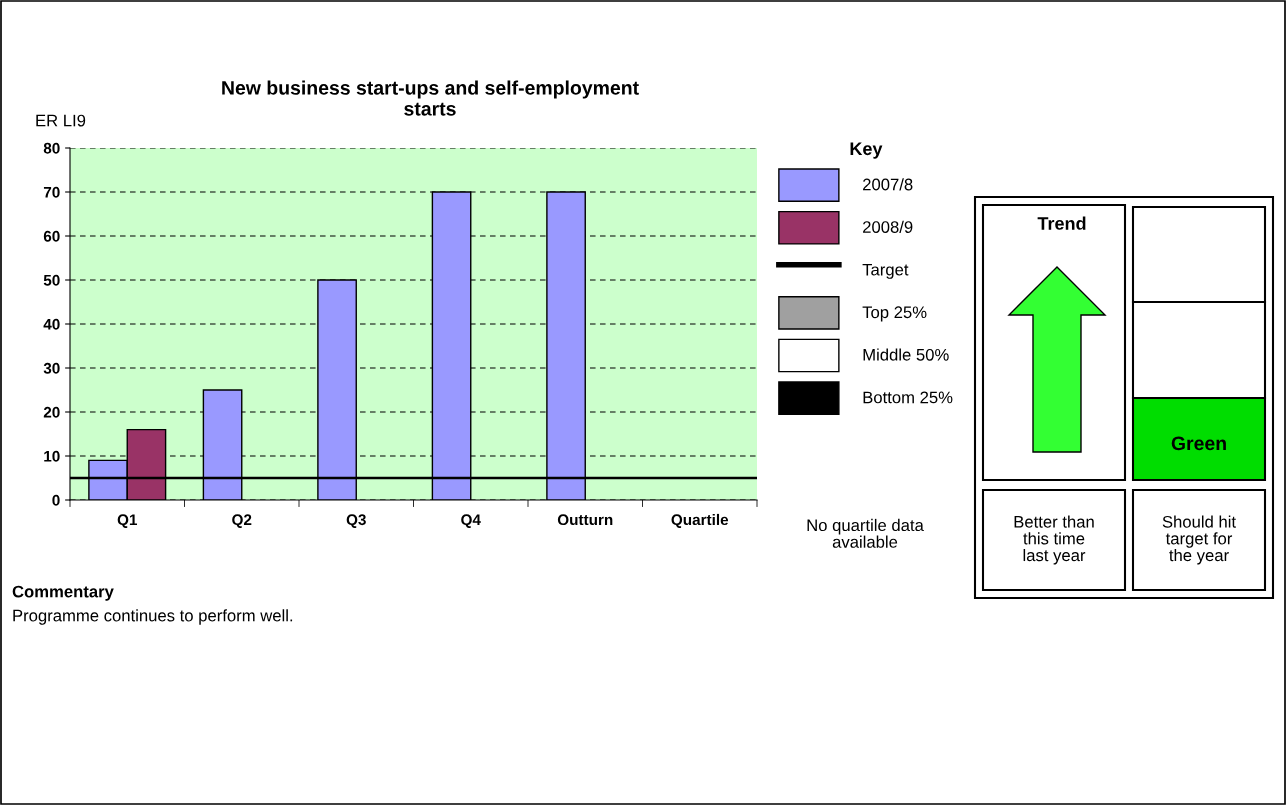 This screenshot has width=1286, height=805. Describe the element at coordinates (1198, 443) in the screenshot. I see `text: Green` at that location.